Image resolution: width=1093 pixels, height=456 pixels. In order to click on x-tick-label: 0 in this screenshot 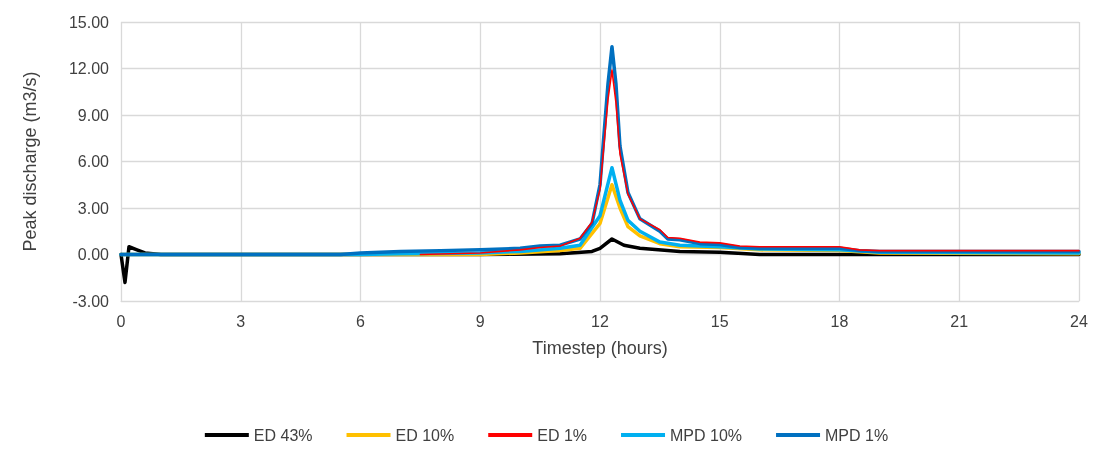, I will do `click(121, 321)`.